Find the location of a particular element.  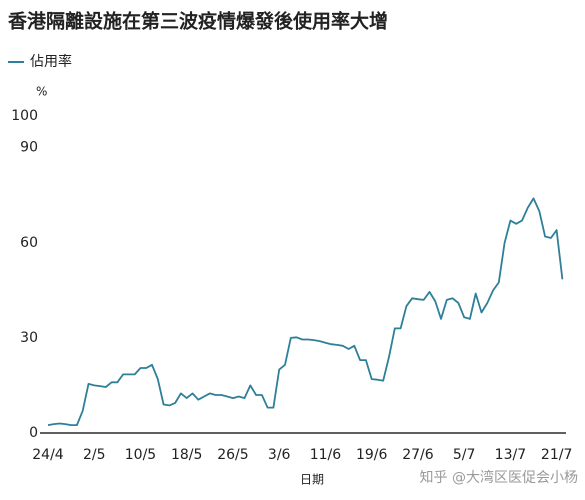

y-tick-label: 60 is located at coordinates (29, 243).